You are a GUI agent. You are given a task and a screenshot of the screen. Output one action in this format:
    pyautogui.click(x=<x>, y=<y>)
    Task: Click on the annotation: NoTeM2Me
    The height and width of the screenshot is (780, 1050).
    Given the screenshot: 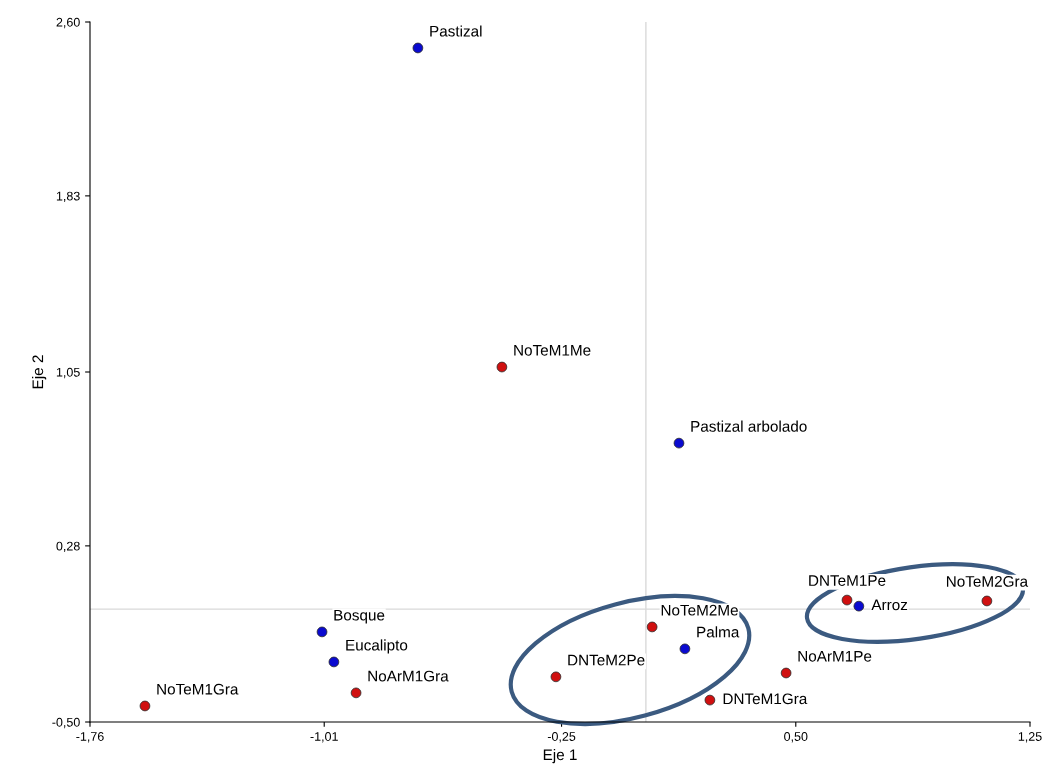 What is the action you would take?
    pyautogui.click(x=699, y=610)
    